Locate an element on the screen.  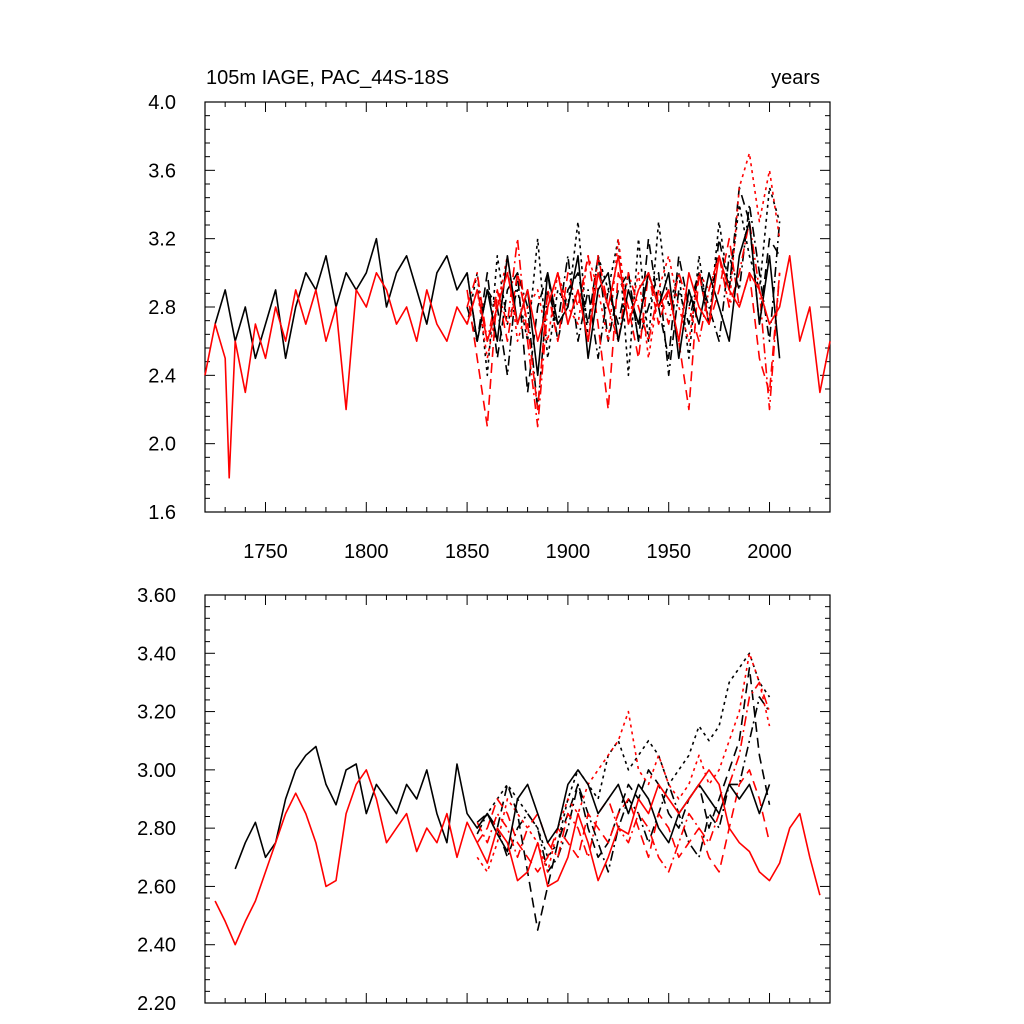
top-y-tick-label: 1.6 is located at coordinates (162, 513).